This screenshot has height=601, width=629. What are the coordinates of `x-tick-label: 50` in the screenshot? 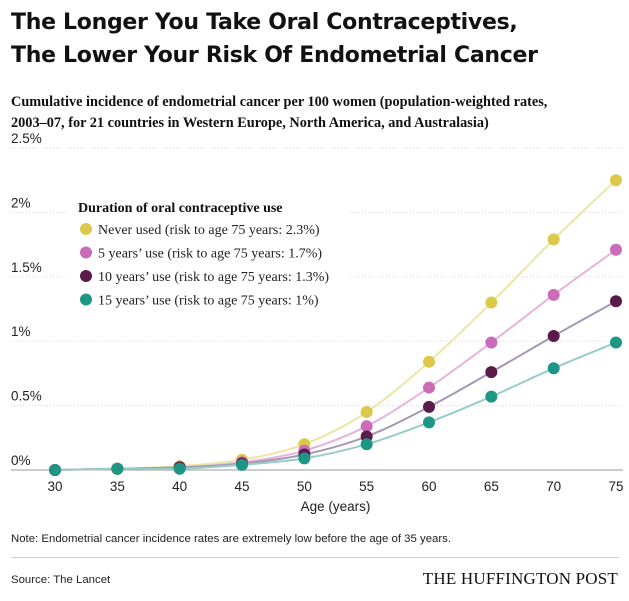 It's located at (304, 486).